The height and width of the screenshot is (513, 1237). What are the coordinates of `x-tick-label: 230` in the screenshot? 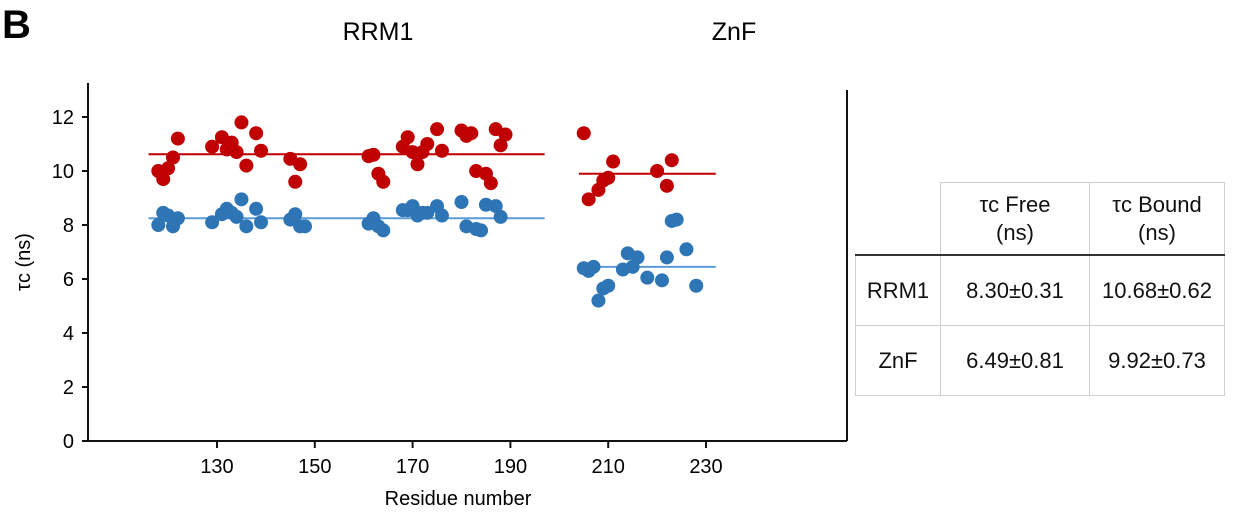 It's located at (705, 467).